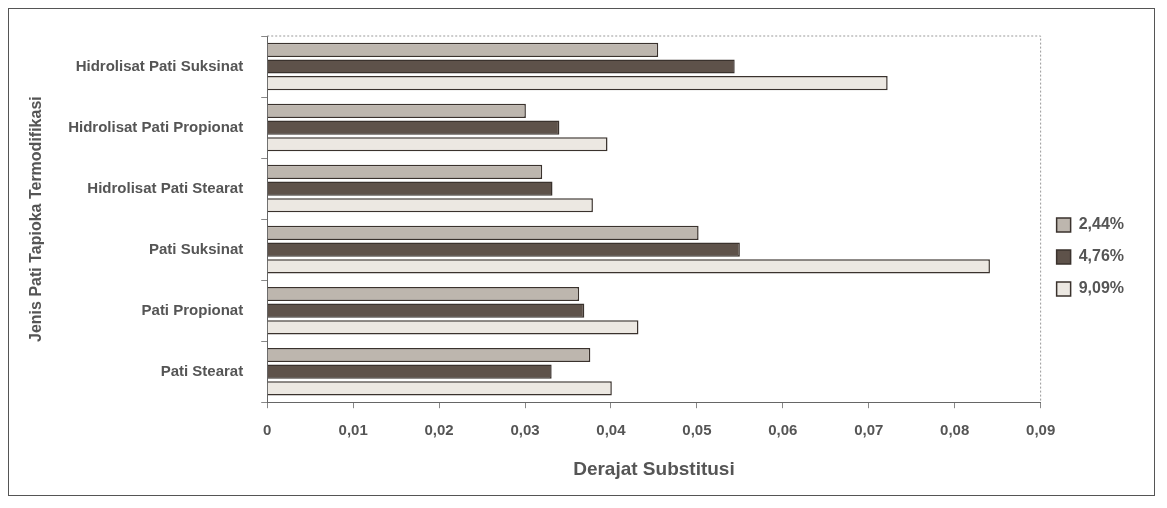  What do you see at coordinates (202, 370) in the screenshot?
I see `y-tick-label: Pati Stearat` at bounding box center [202, 370].